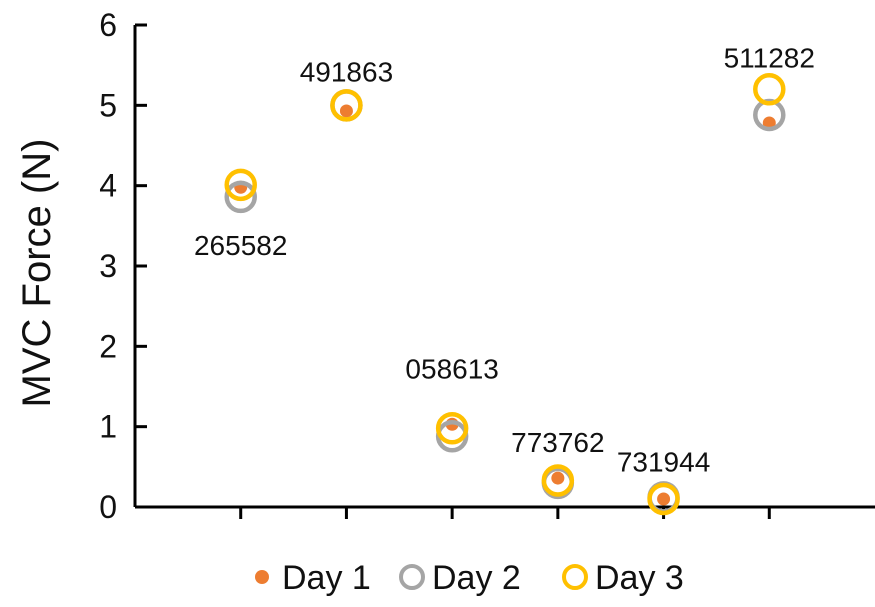  Describe the element at coordinates (326, 578) in the screenshot. I see `legend-label-day-1: Day 1` at that location.